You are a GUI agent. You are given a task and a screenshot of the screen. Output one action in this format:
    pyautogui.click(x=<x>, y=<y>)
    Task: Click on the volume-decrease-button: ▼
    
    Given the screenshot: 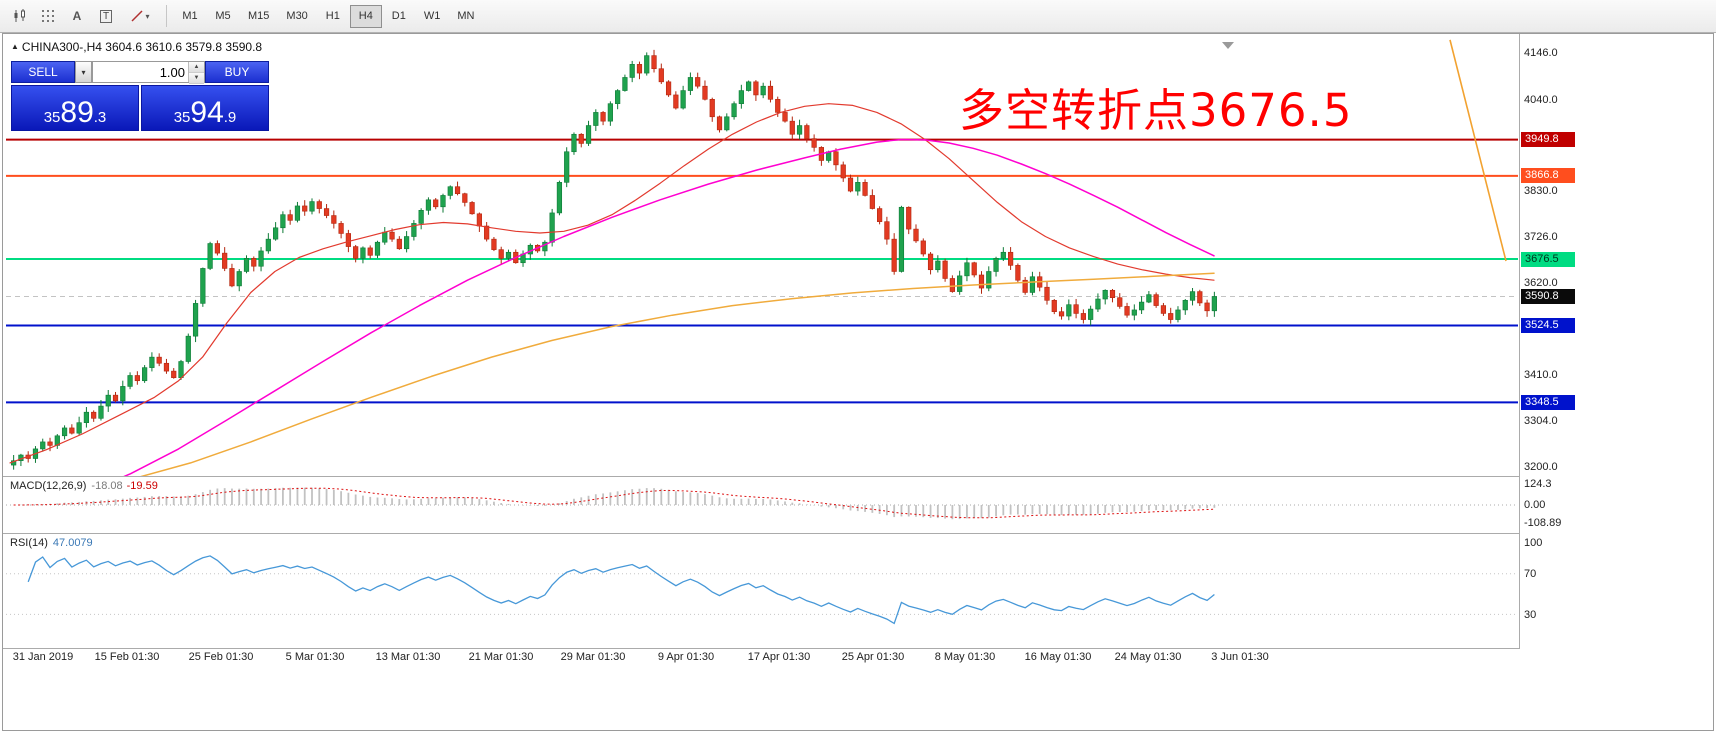 What is the action you would take?
    pyautogui.click(x=196, y=78)
    